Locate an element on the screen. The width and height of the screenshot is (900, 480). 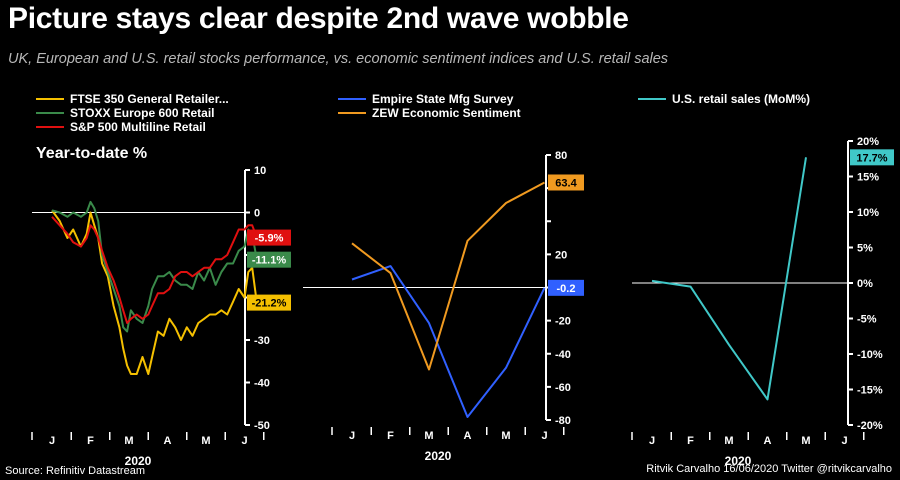
y-tick-label: 80 is located at coordinates (561, 156).